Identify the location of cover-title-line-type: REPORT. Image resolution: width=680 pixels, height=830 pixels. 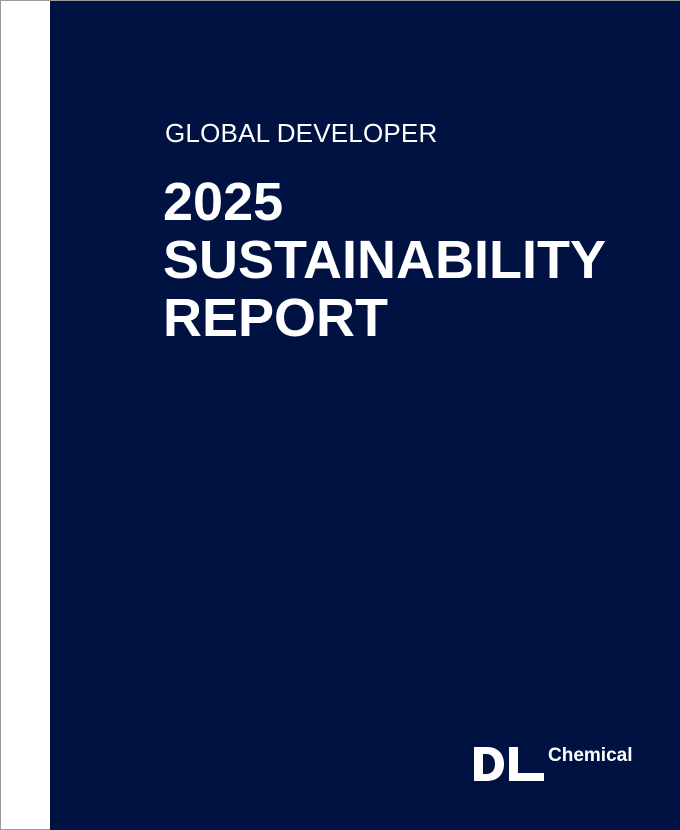
(276, 318).